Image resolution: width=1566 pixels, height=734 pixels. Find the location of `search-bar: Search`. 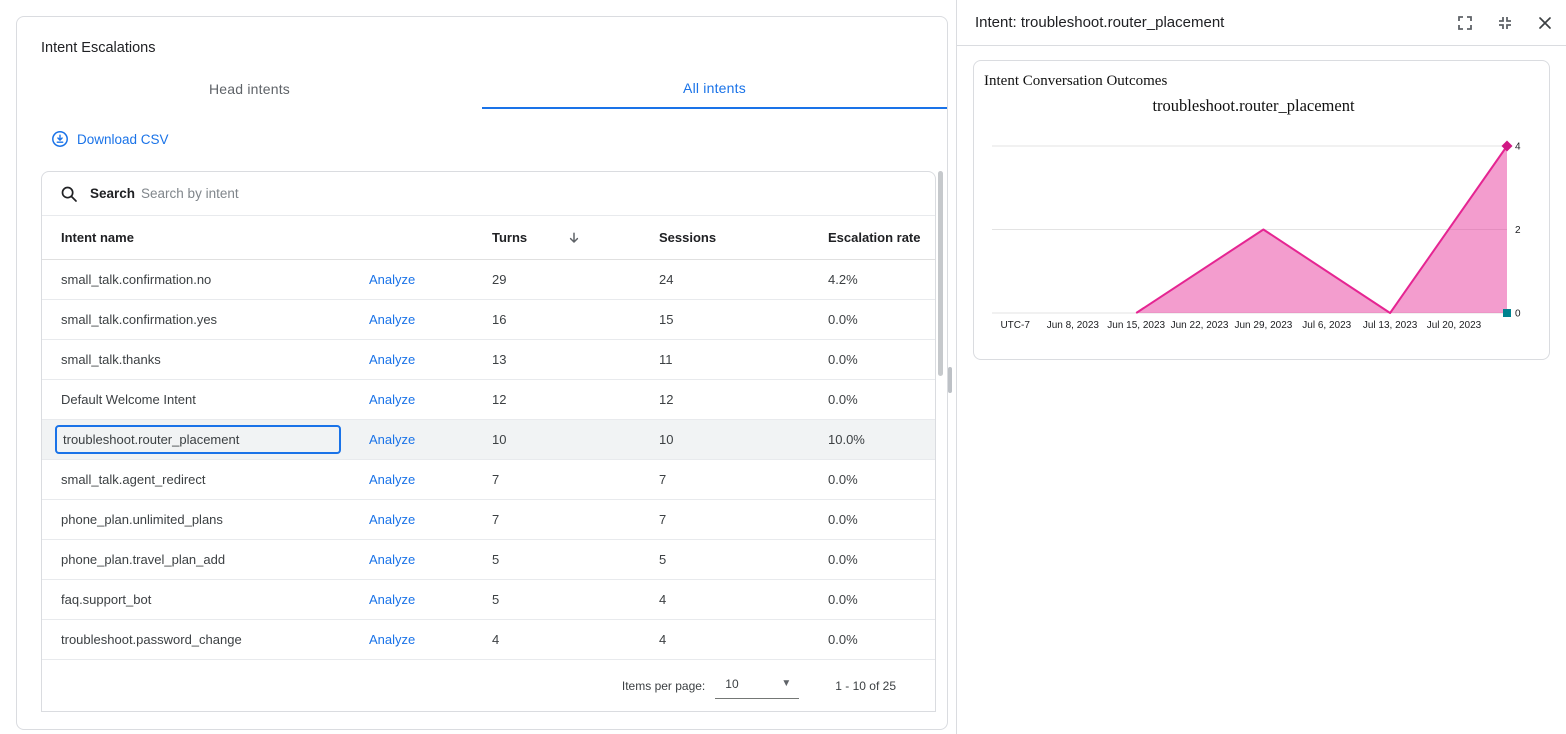

search-bar: Search is located at coordinates (488, 194).